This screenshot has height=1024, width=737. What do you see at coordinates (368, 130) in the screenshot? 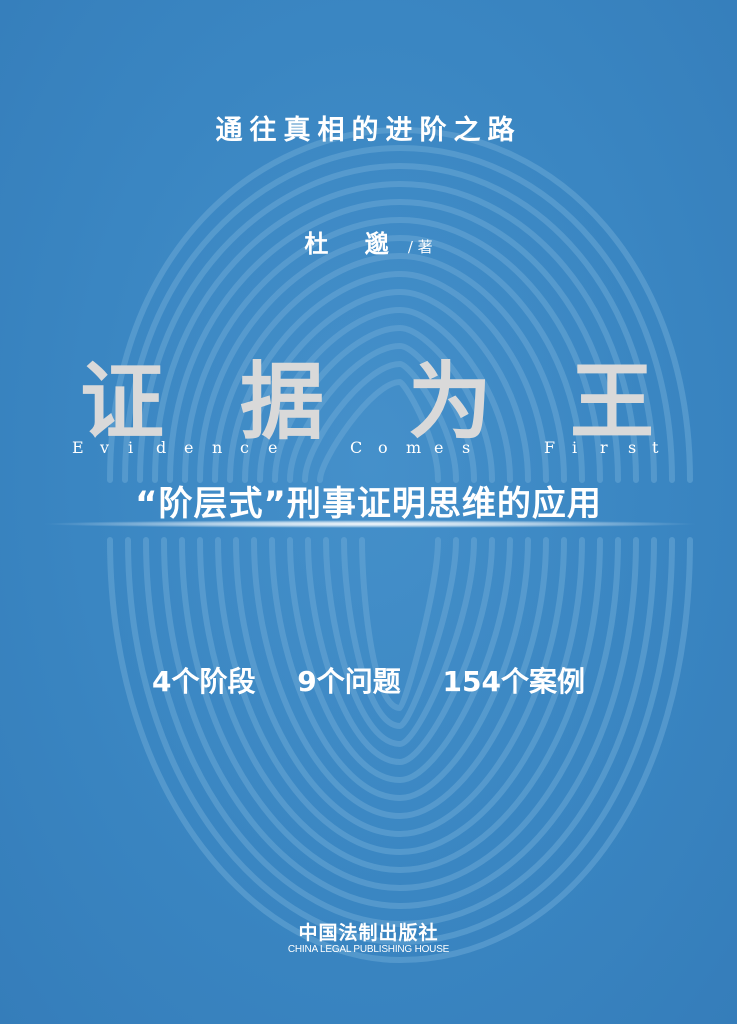
I see `tagline: 通往真相的进阶之路` at bounding box center [368, 130].